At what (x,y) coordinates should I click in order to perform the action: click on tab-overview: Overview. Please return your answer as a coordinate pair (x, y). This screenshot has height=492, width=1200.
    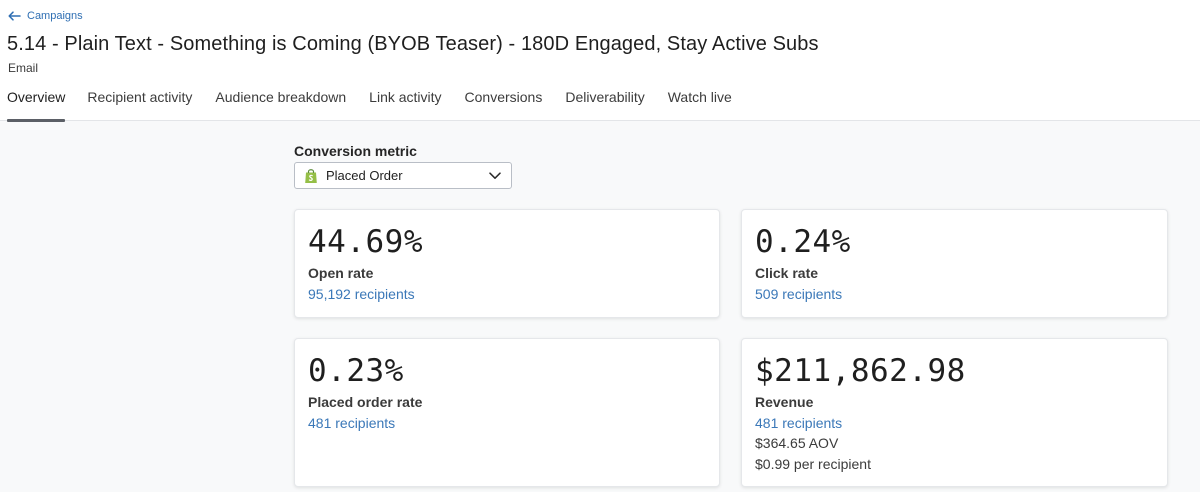
    Looking at the image, I should click on (36, 103).